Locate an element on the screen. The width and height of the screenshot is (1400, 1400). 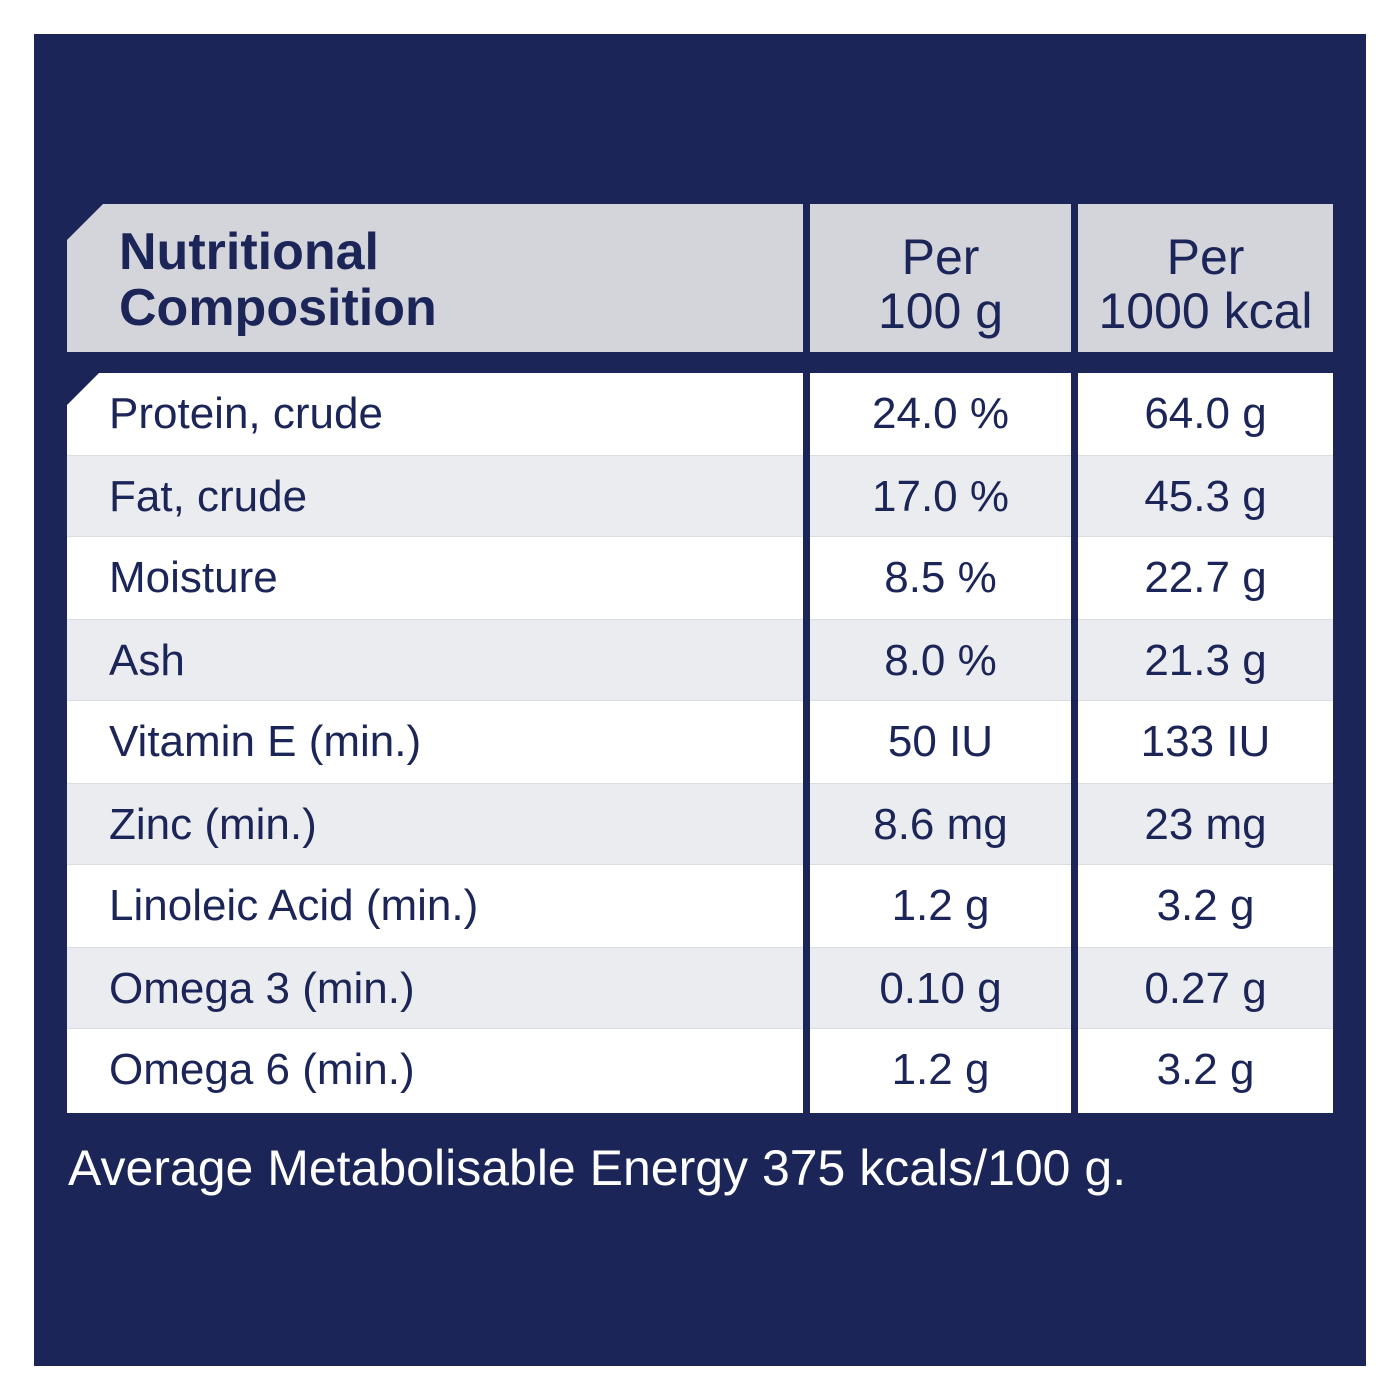
per-100g-value: 50 IU is located at coordinates (940, 741).